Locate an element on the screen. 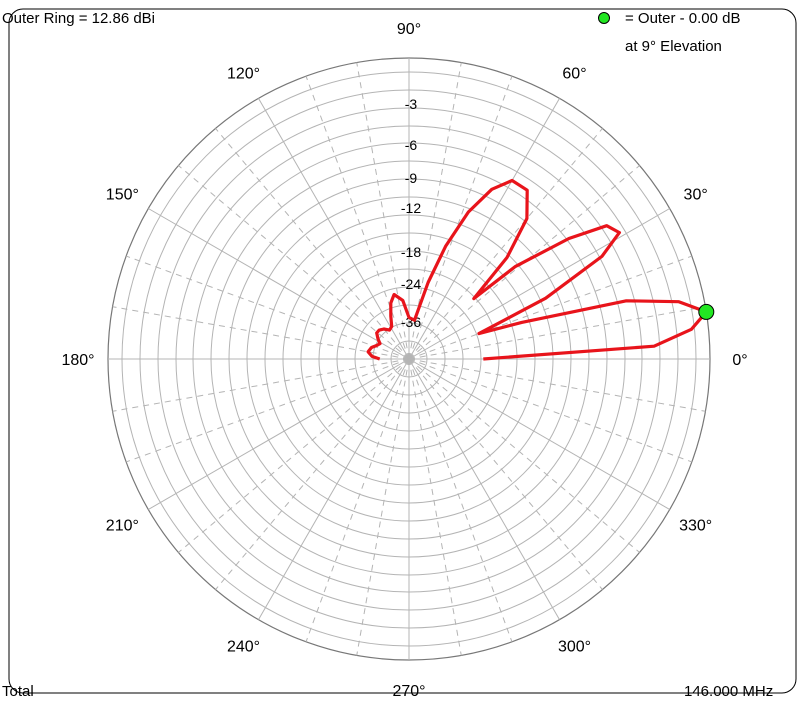 The width and height of the screenshot is (805, 702). angle-label-90: 90° is located at coordinates (409, 29).